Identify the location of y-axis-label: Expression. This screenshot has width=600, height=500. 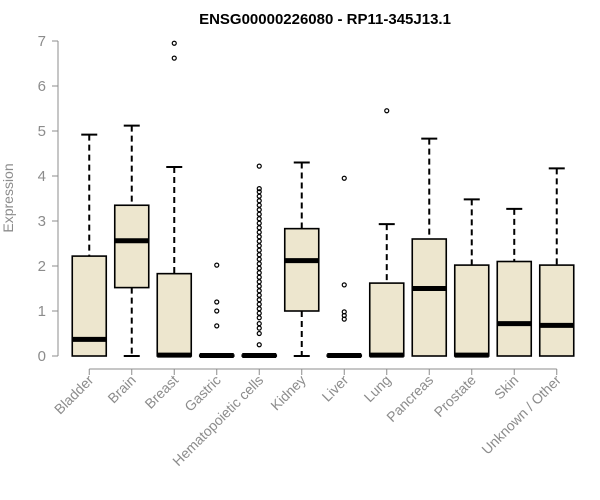
(8, 197).